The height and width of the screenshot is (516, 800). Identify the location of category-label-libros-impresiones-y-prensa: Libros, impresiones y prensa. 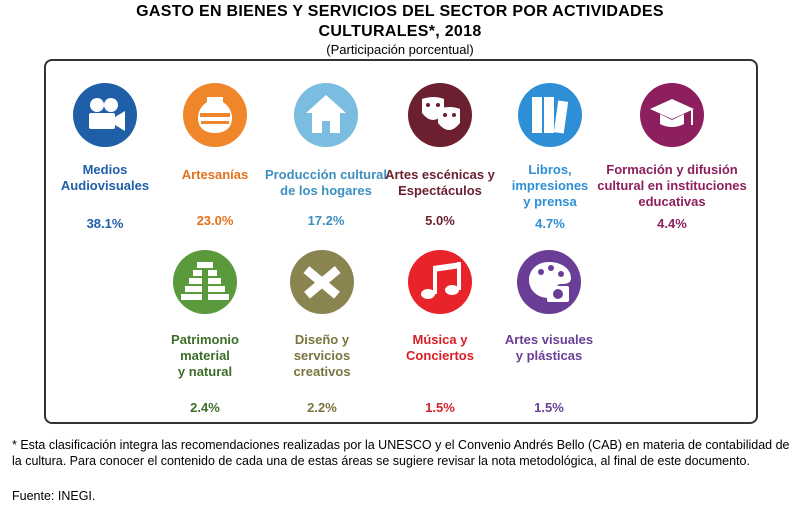
(550, 186).